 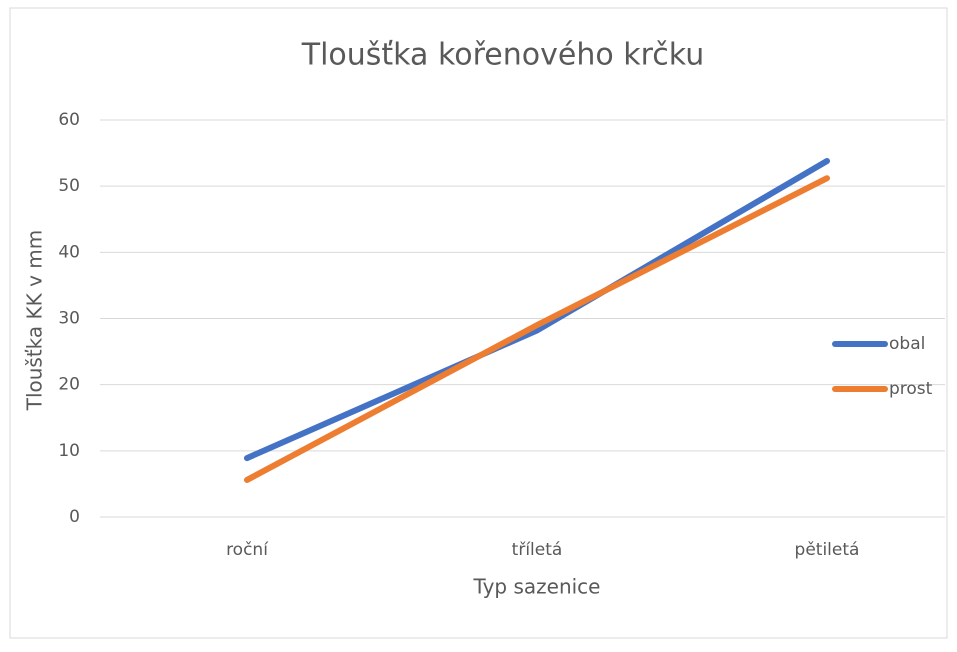 What do you see at coordinates (35, 321) in the screenshot?
I see `y-axis-title: Tloušťka KK v mm` at bounding box center [35, 321].